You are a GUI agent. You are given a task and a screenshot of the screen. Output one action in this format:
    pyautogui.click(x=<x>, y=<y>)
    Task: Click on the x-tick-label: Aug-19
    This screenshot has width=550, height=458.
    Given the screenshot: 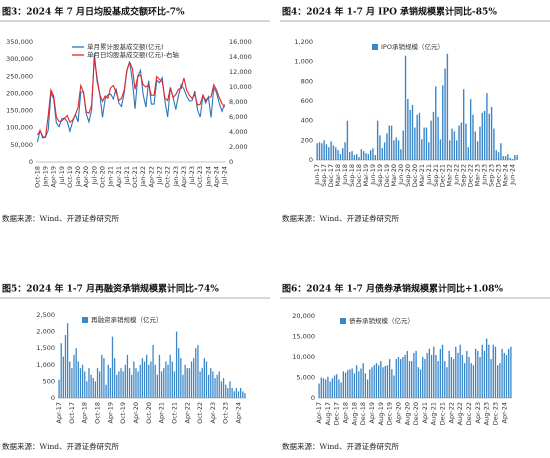 What is the action you would take?
    pyautogui.click(x=381, y=413)
    